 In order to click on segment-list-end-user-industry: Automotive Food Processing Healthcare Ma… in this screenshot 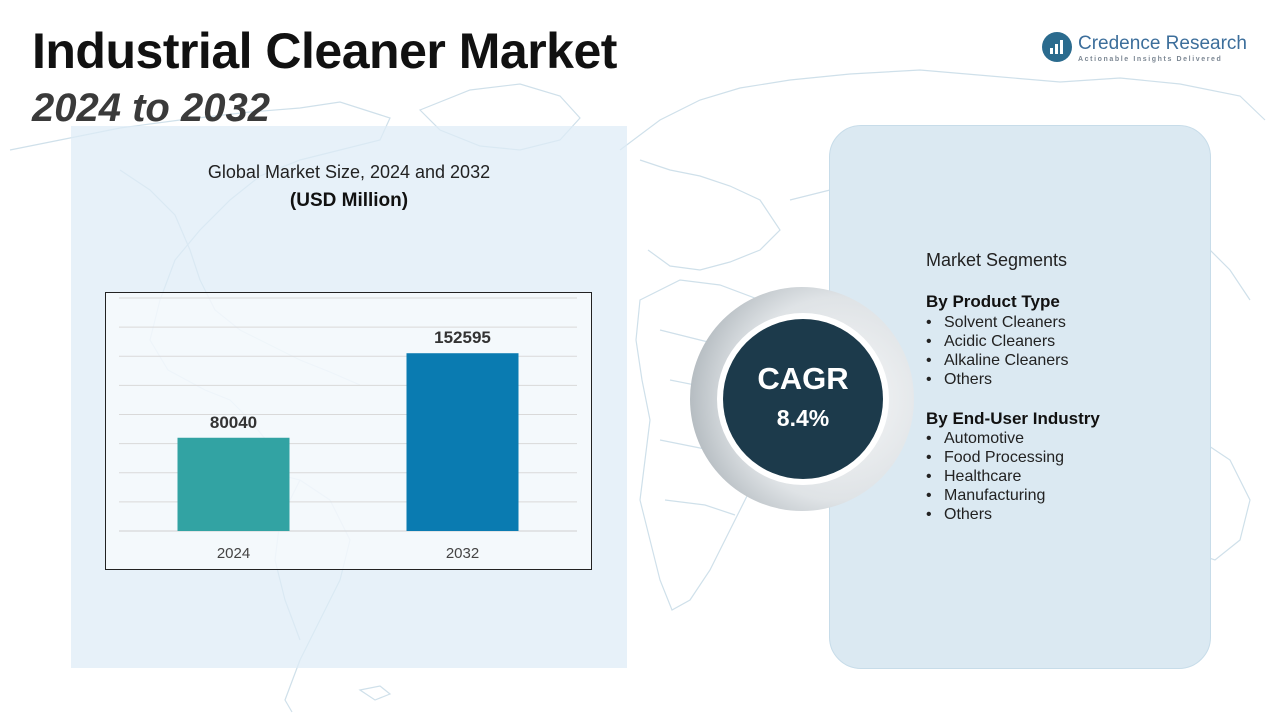, I will do `click(995, 476)`.